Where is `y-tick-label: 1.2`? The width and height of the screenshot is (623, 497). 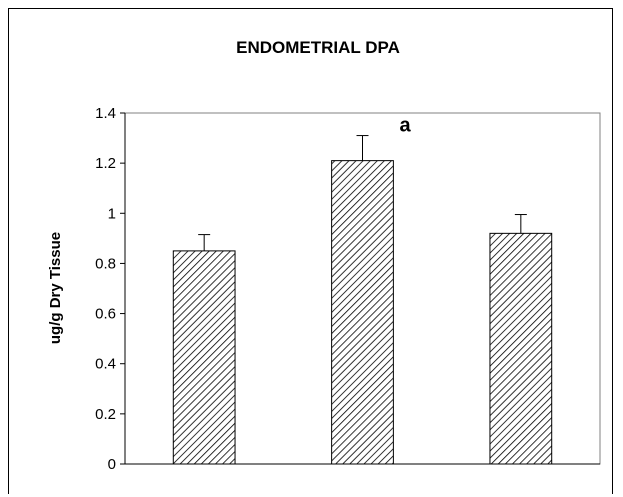
y-tick-label: 1.2 is located at coordinates (105, 163).